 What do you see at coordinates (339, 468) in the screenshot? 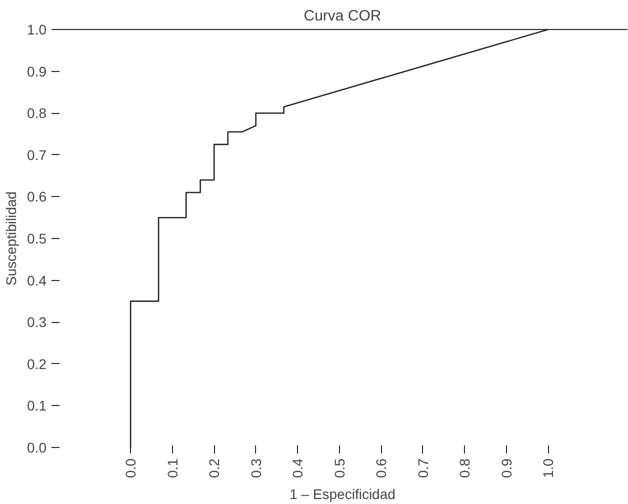
I see `x-tick-label: 0.5` at bounding box center [339, 468].